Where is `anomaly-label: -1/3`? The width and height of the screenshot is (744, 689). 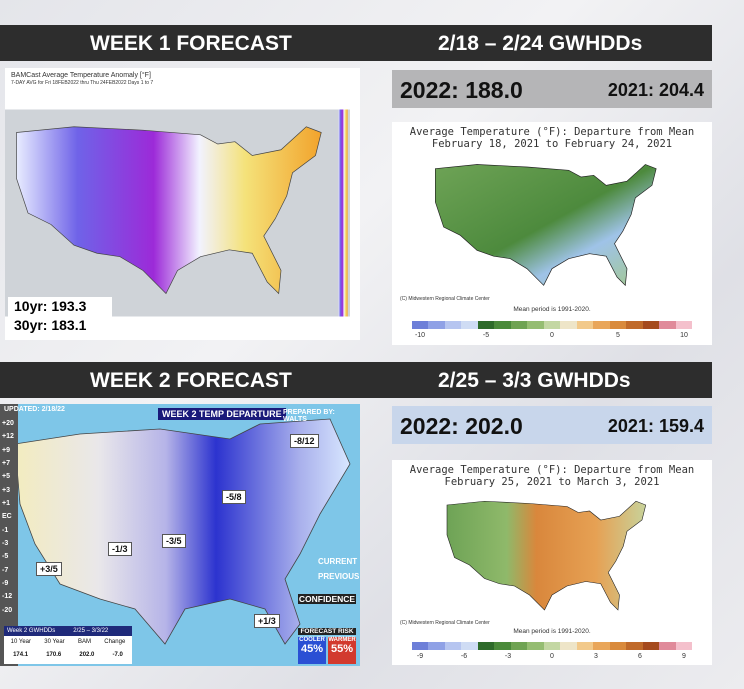 anomaly-label: -1/3 is located at coordinates (120, 549).